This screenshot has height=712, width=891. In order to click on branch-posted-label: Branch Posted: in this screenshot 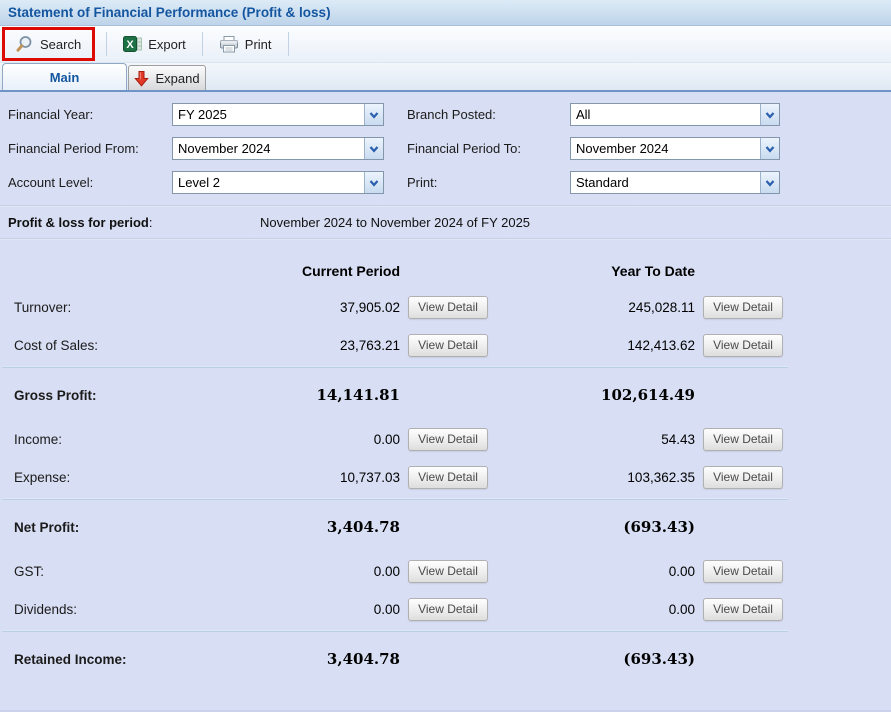, I will do `click(451, 114)`.